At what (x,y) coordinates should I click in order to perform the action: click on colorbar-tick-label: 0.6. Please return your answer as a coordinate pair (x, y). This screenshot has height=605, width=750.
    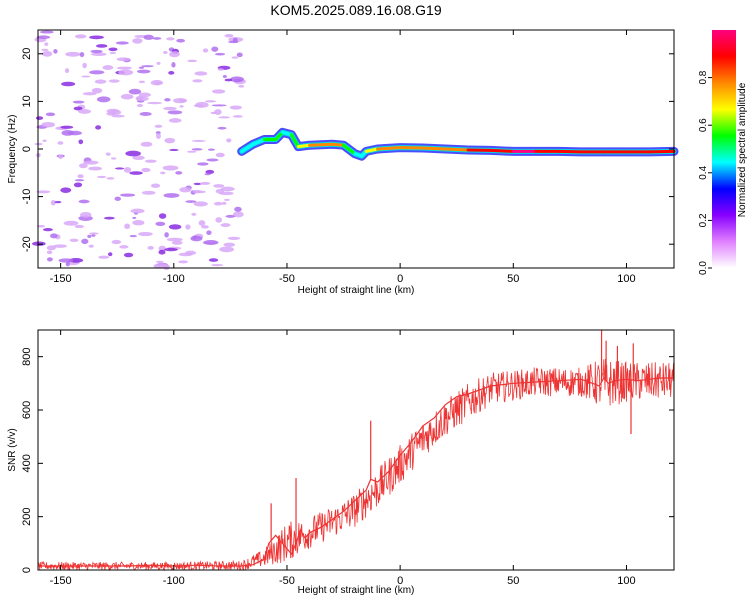
    Looking at the image, I should click on (703, 125).